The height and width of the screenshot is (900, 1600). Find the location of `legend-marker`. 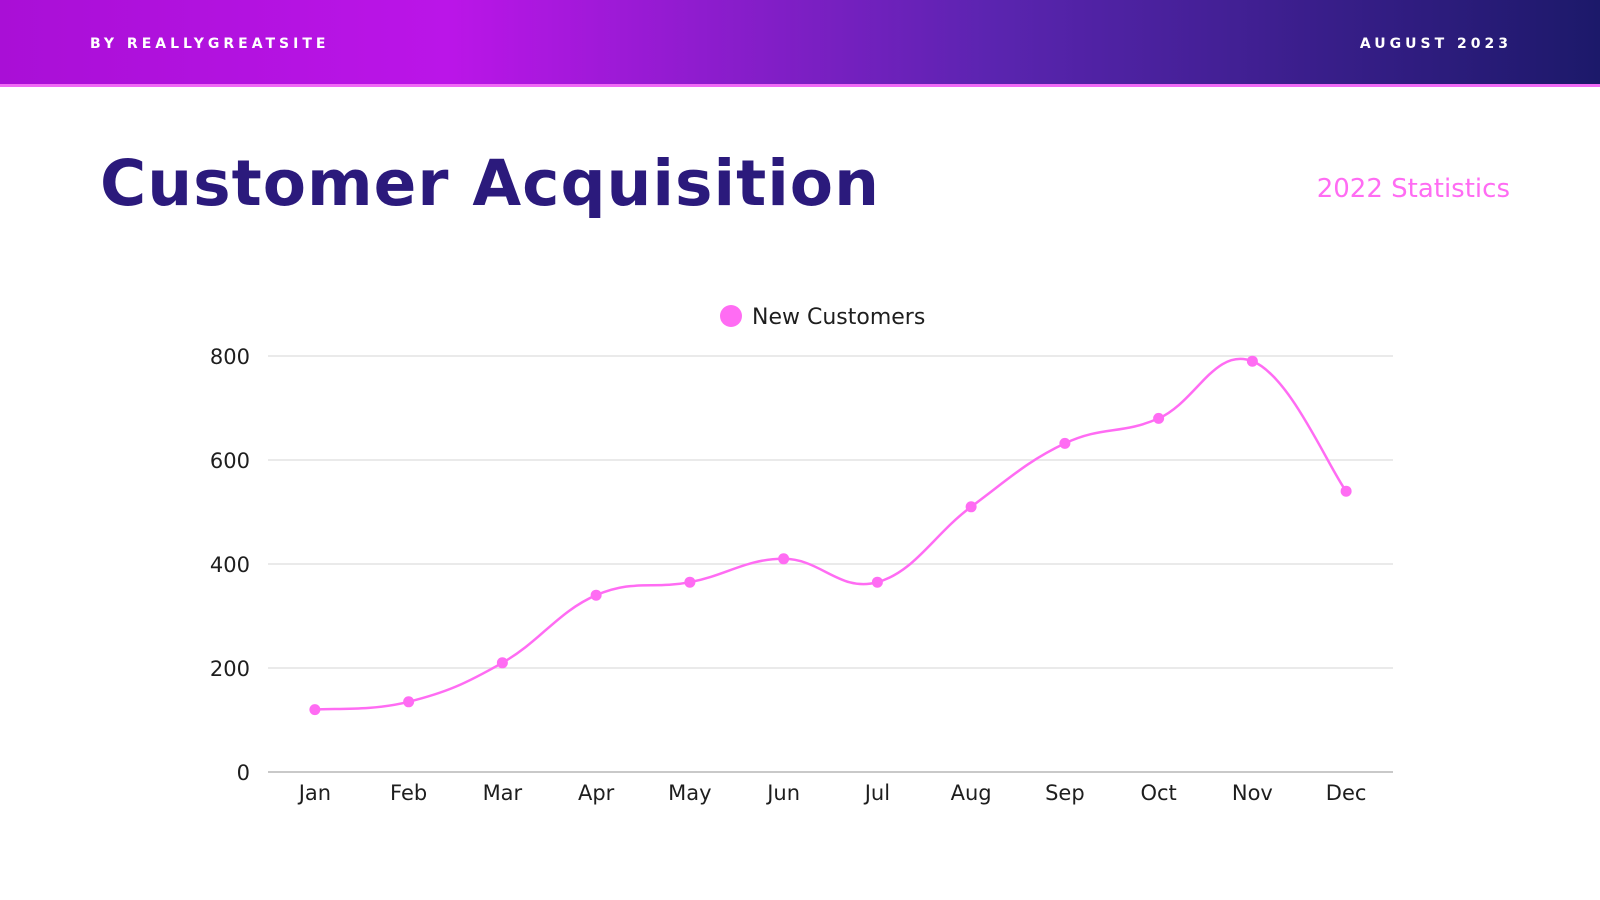

legend-marker is located at coordinates (731, 316).